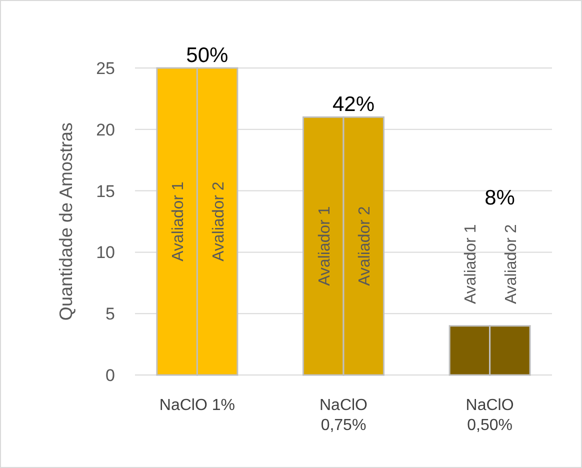  I want to click on y-tick-label: 0, so click(110, 375).